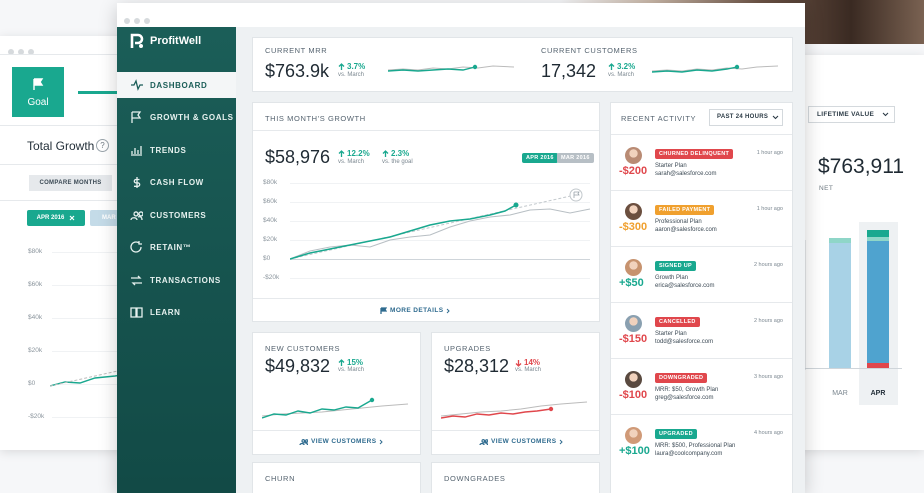 The height and width of the screenshot is (493, 924). Describe the element at coordinates (70, 183) in the screenshot. I see `compare-button: COMPARE MONTHS` at that location.